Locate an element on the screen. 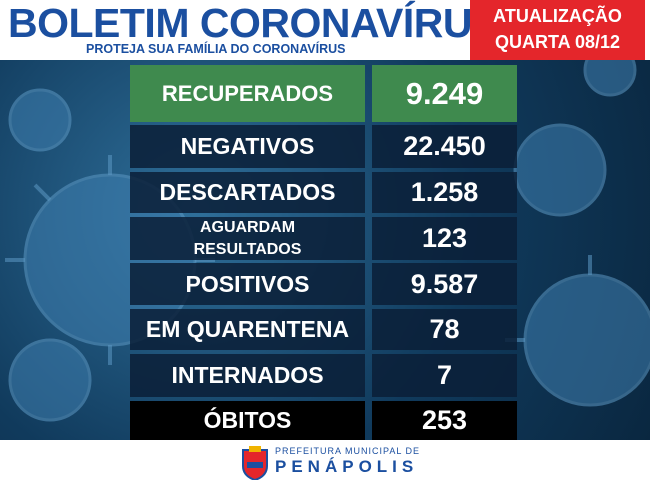 This screenshot has width=650, height=480. row-value: 1.258 is located at coordinates (444, 192).